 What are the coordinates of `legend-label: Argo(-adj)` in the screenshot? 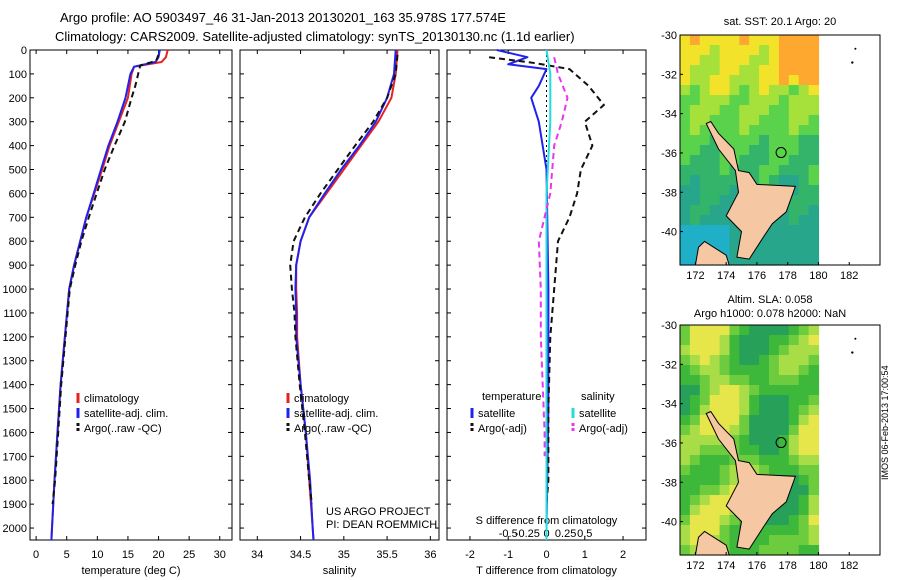 It's located at (502, 429).